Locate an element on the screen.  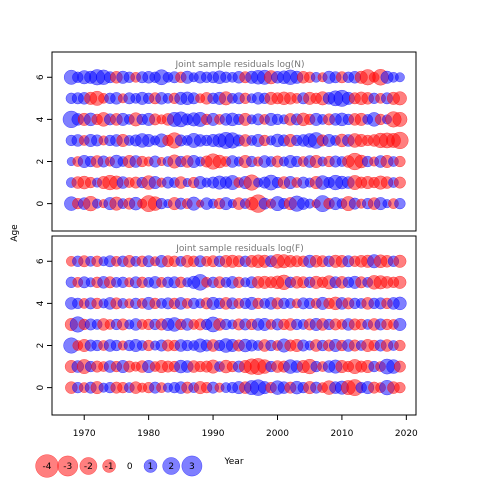
x-tick-label: 1970 is located at coordinates (84, 434).